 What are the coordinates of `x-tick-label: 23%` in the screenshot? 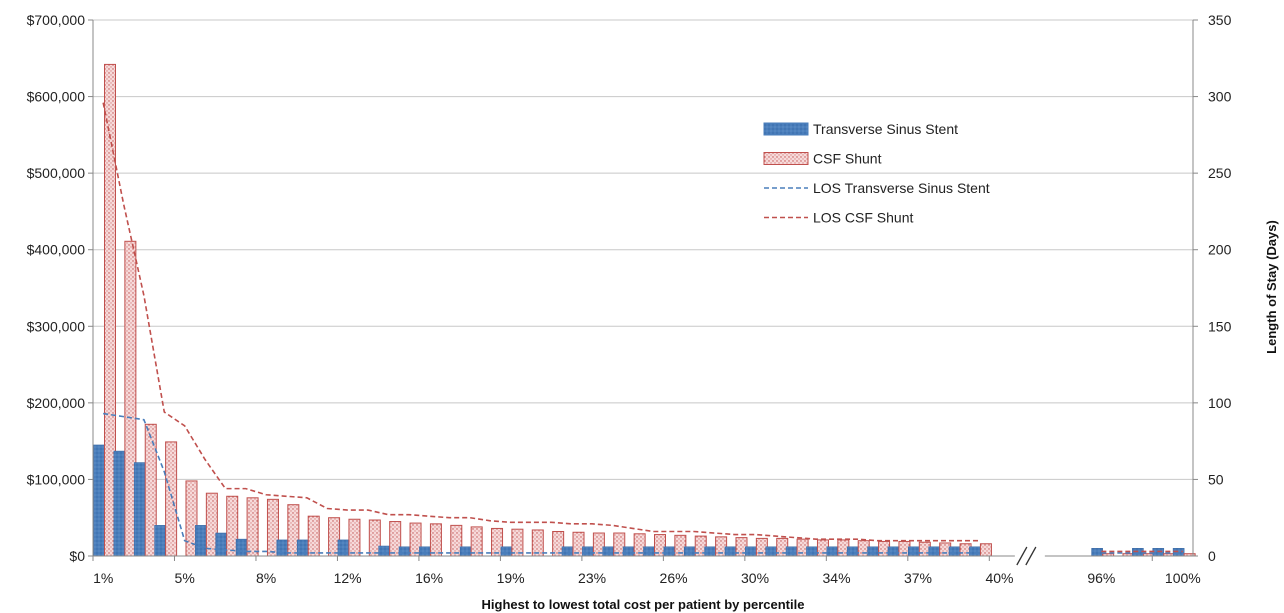 It's located at (592, 578).